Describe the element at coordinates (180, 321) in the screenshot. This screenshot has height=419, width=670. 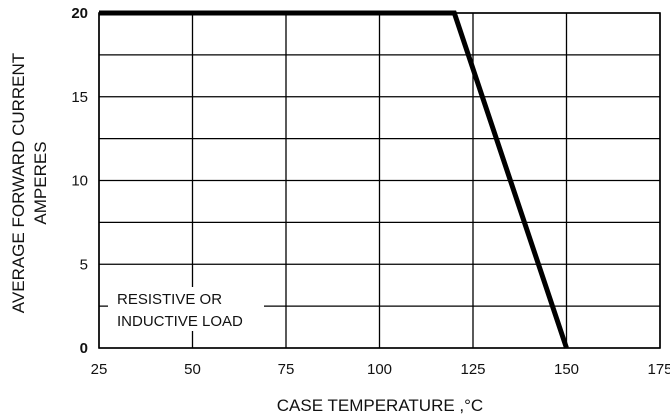
I see `annotation-line-2: INDUCTIVE LOAD` at that location.